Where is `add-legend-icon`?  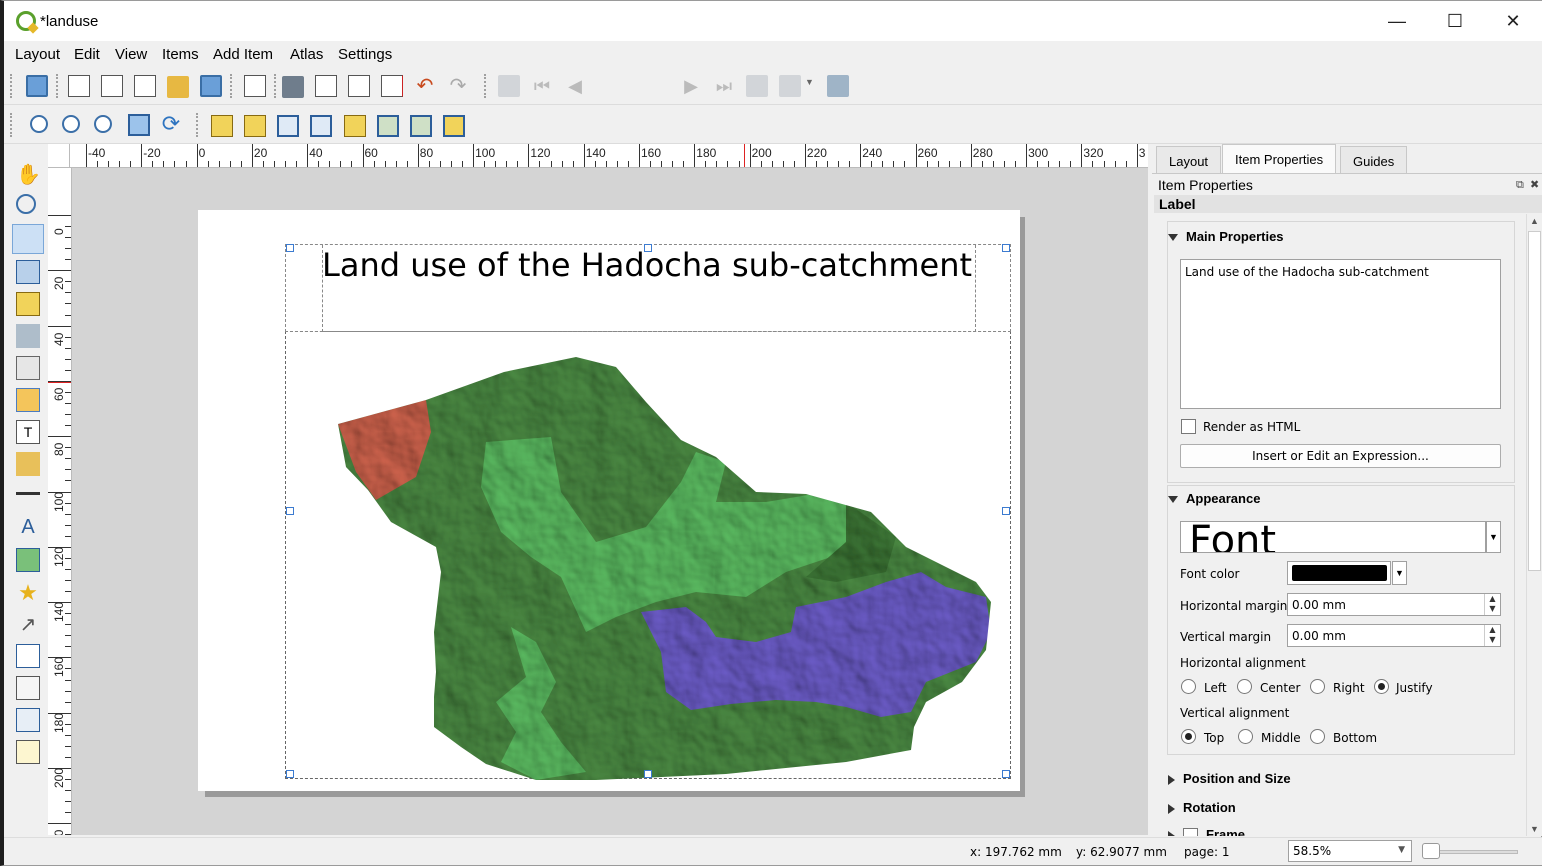
add-legend-icon is located at coordinates (28, 464).